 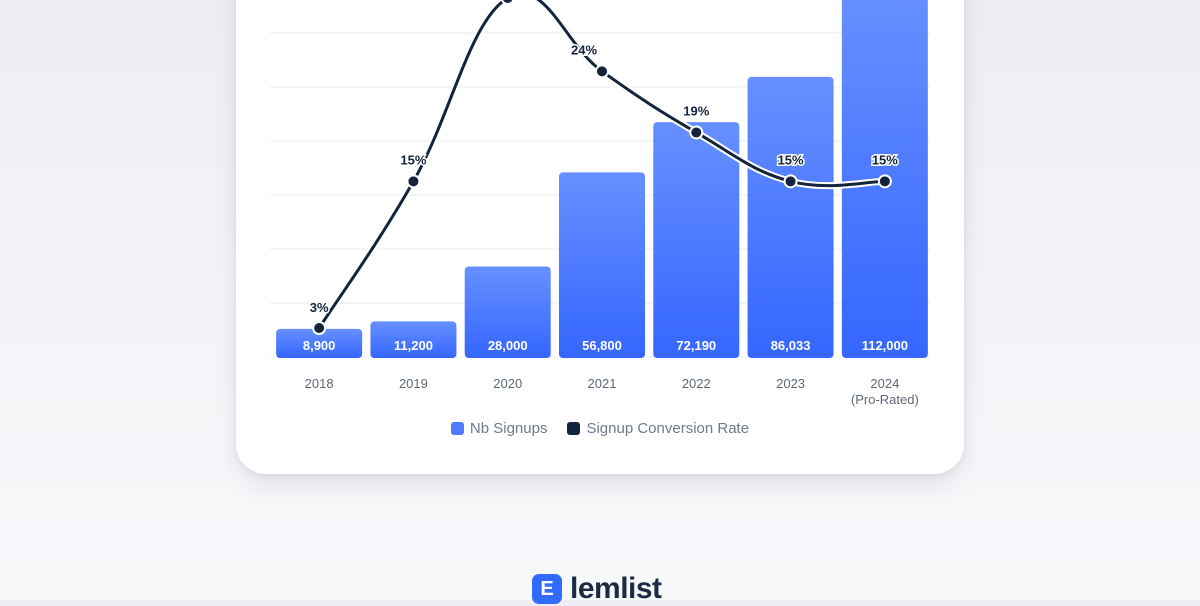 What do you see at coordinates (602, 383) in the screenshot?
I see `x-tick-label-2021: 2021` at bounding box center [602, 383].